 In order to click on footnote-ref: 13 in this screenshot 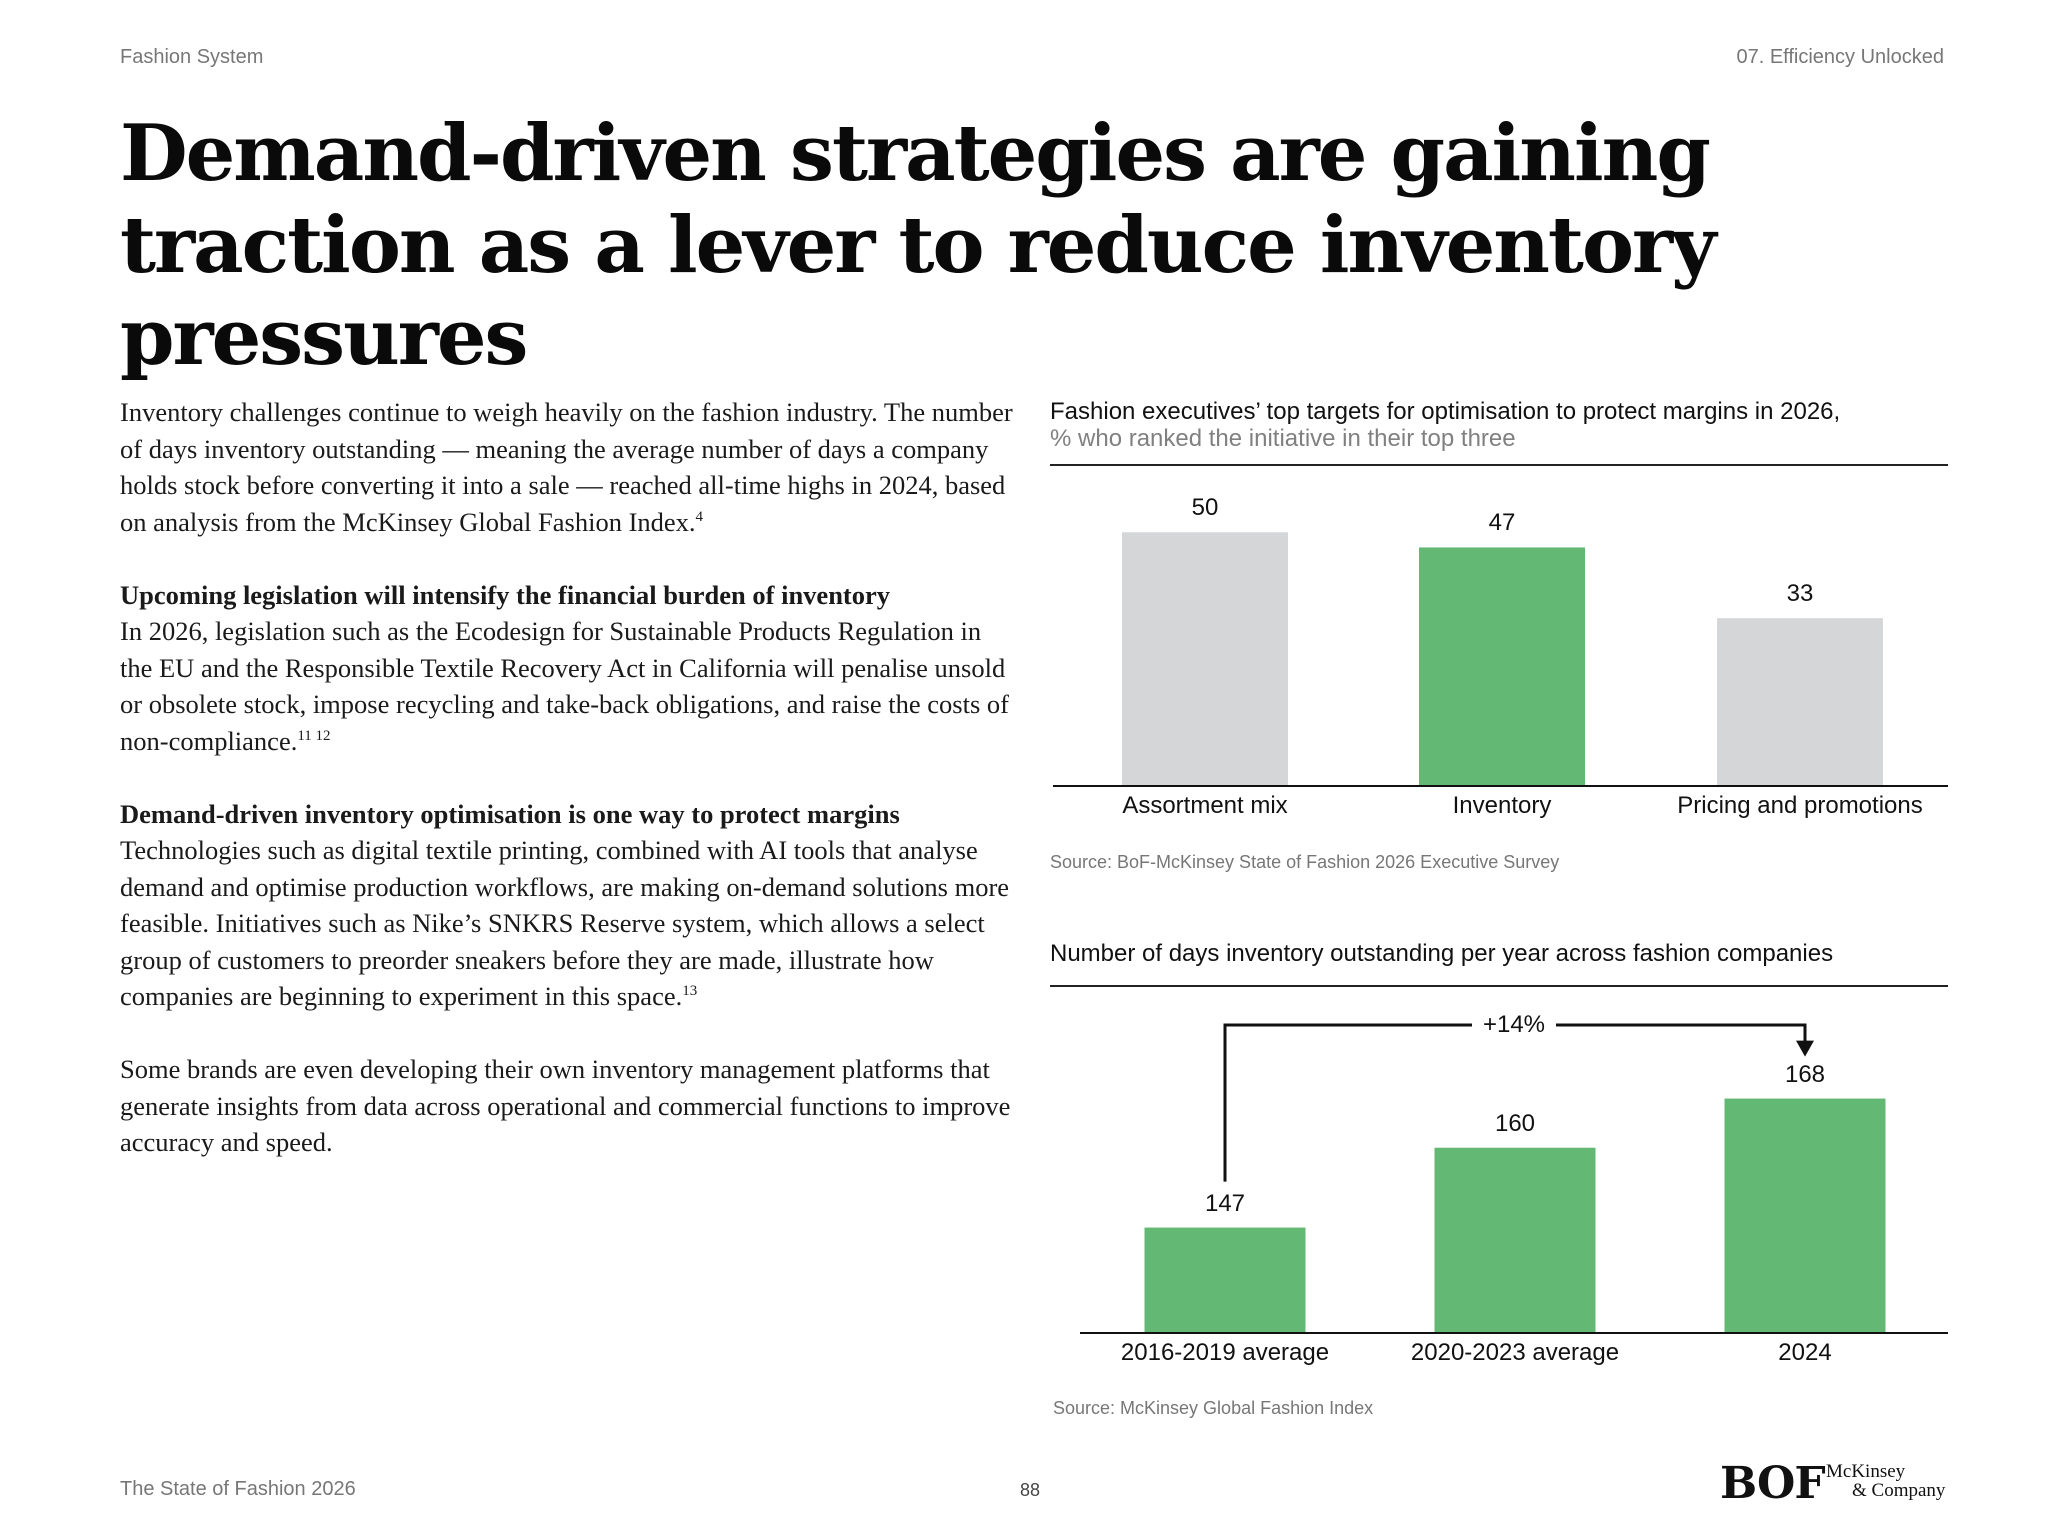, I will do `click(690, 991)`.